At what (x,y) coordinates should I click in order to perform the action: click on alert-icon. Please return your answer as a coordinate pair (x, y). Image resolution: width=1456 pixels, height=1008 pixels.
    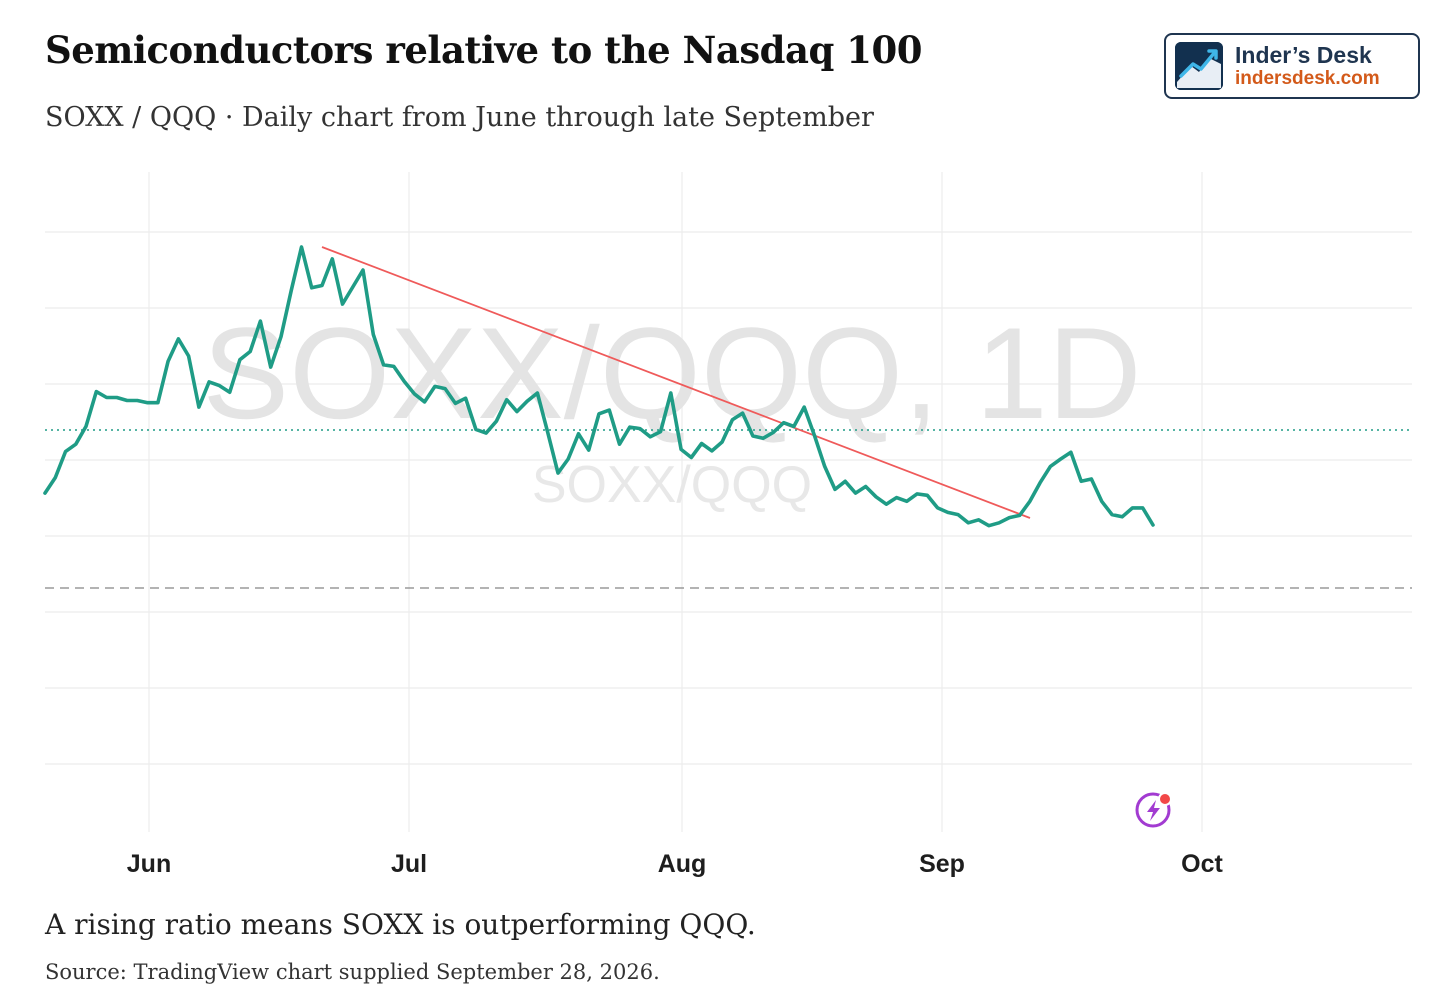
    Looking at the image, I should click on (1153, 810).